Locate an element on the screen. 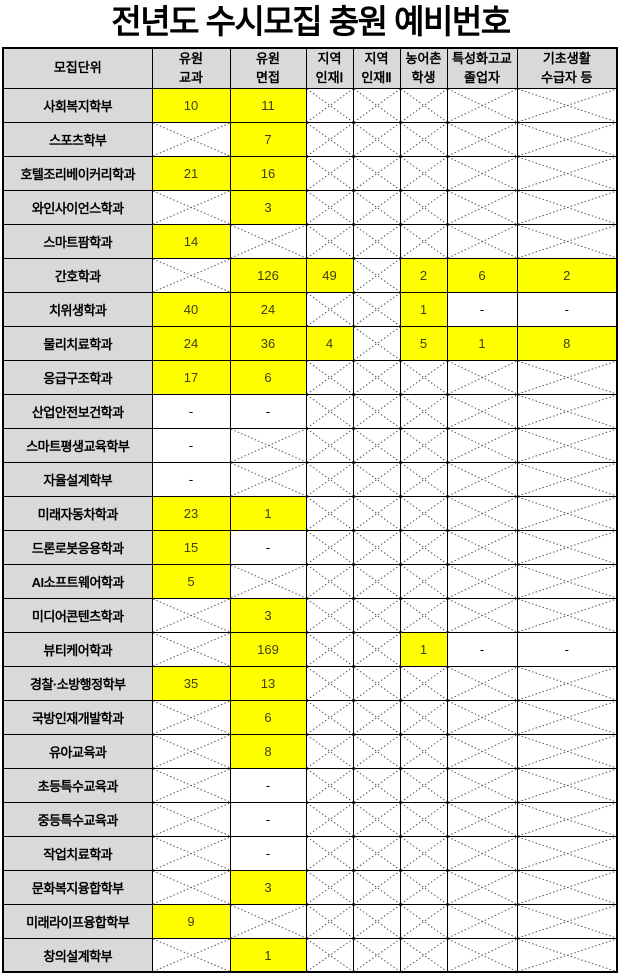 Image resolution: width=621 pixels, height=977 pixels. highlighted-value-cell: 15 is located at coordinates (191, 547).